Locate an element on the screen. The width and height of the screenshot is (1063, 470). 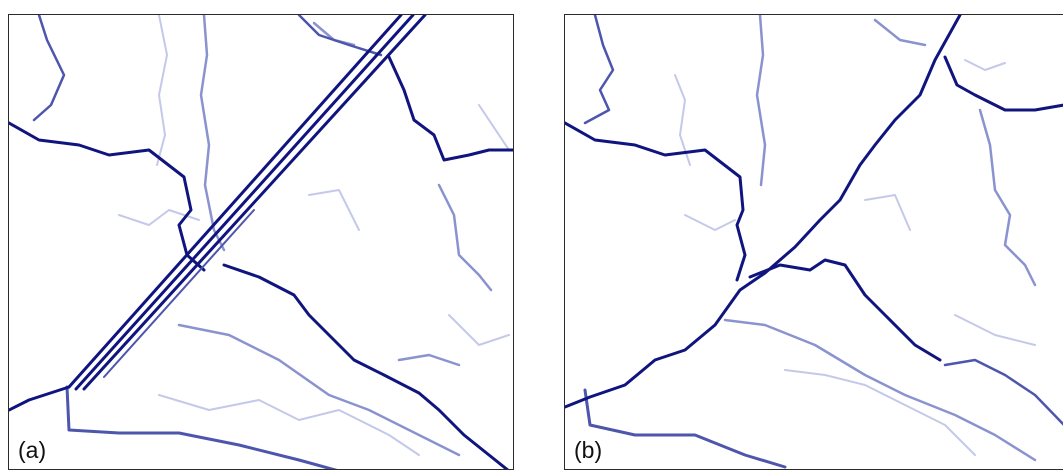
panel-label-b: (b) is located at coordinates (588, 450).